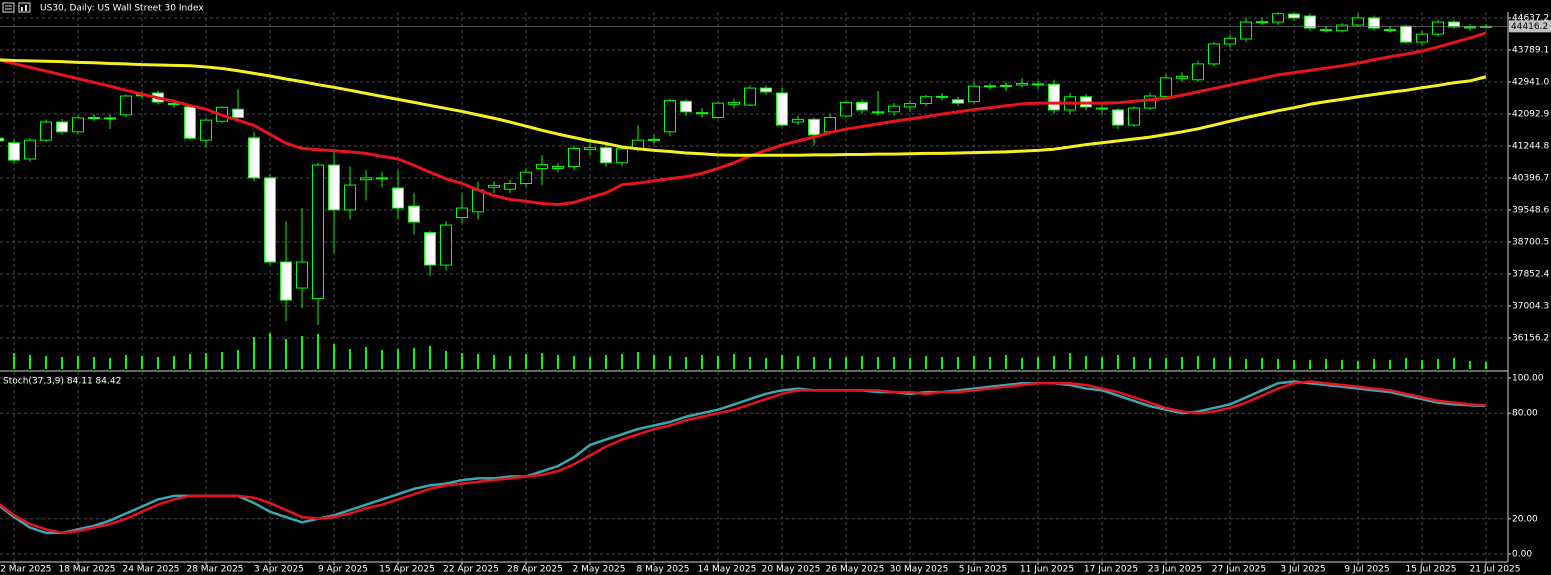 This screenshot has width=1551, height=575. What do you see at coordinates (1525, 519) in the screenshot?
I see `y-tick-label: 20.00` at bounding box center [1525, 519].